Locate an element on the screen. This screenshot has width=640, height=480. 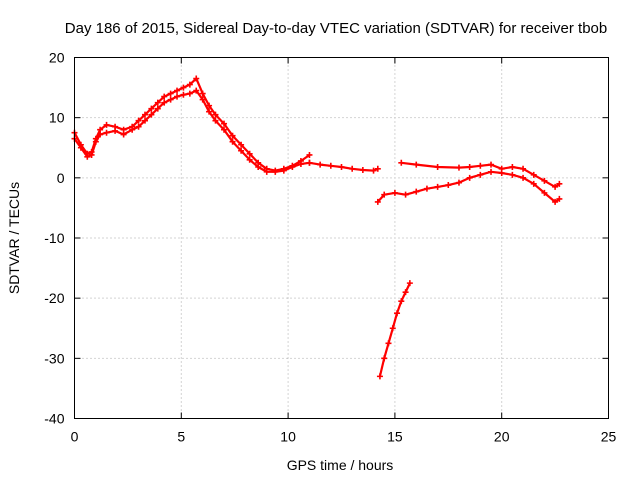
y-tick-label: -20 is located at coordinates (54, 298).